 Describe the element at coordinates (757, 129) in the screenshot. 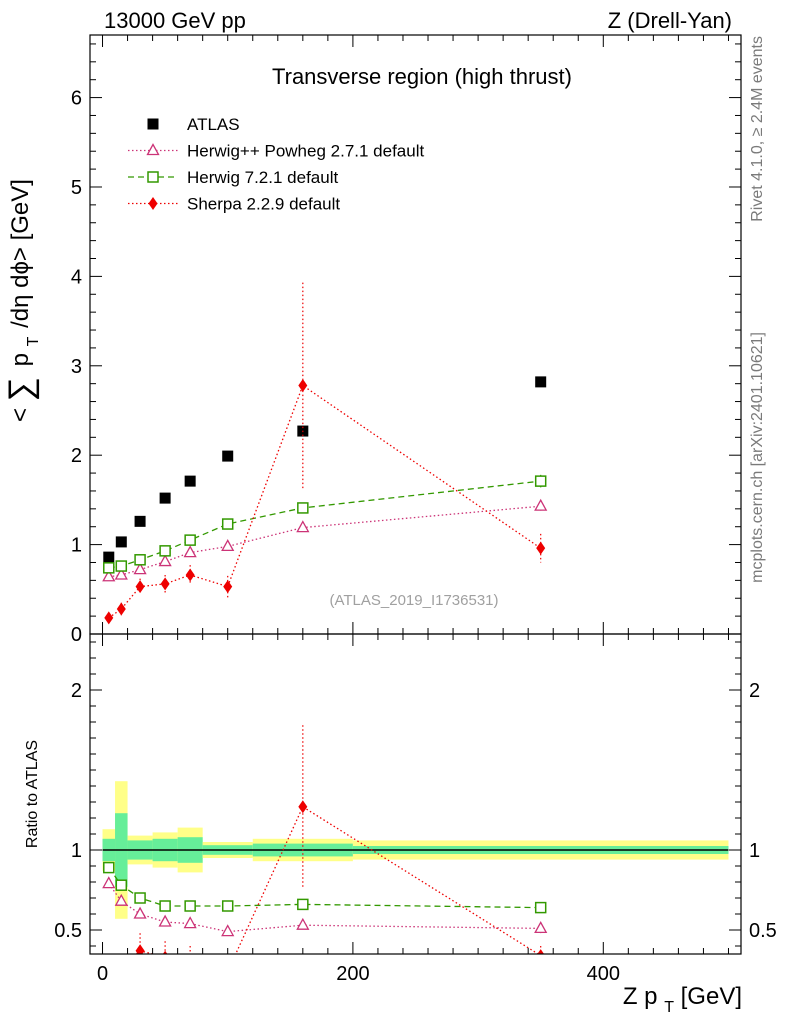

I see `rivet-version-label: Rivet 4.1.0, ≥ 2.4M events` at that location.